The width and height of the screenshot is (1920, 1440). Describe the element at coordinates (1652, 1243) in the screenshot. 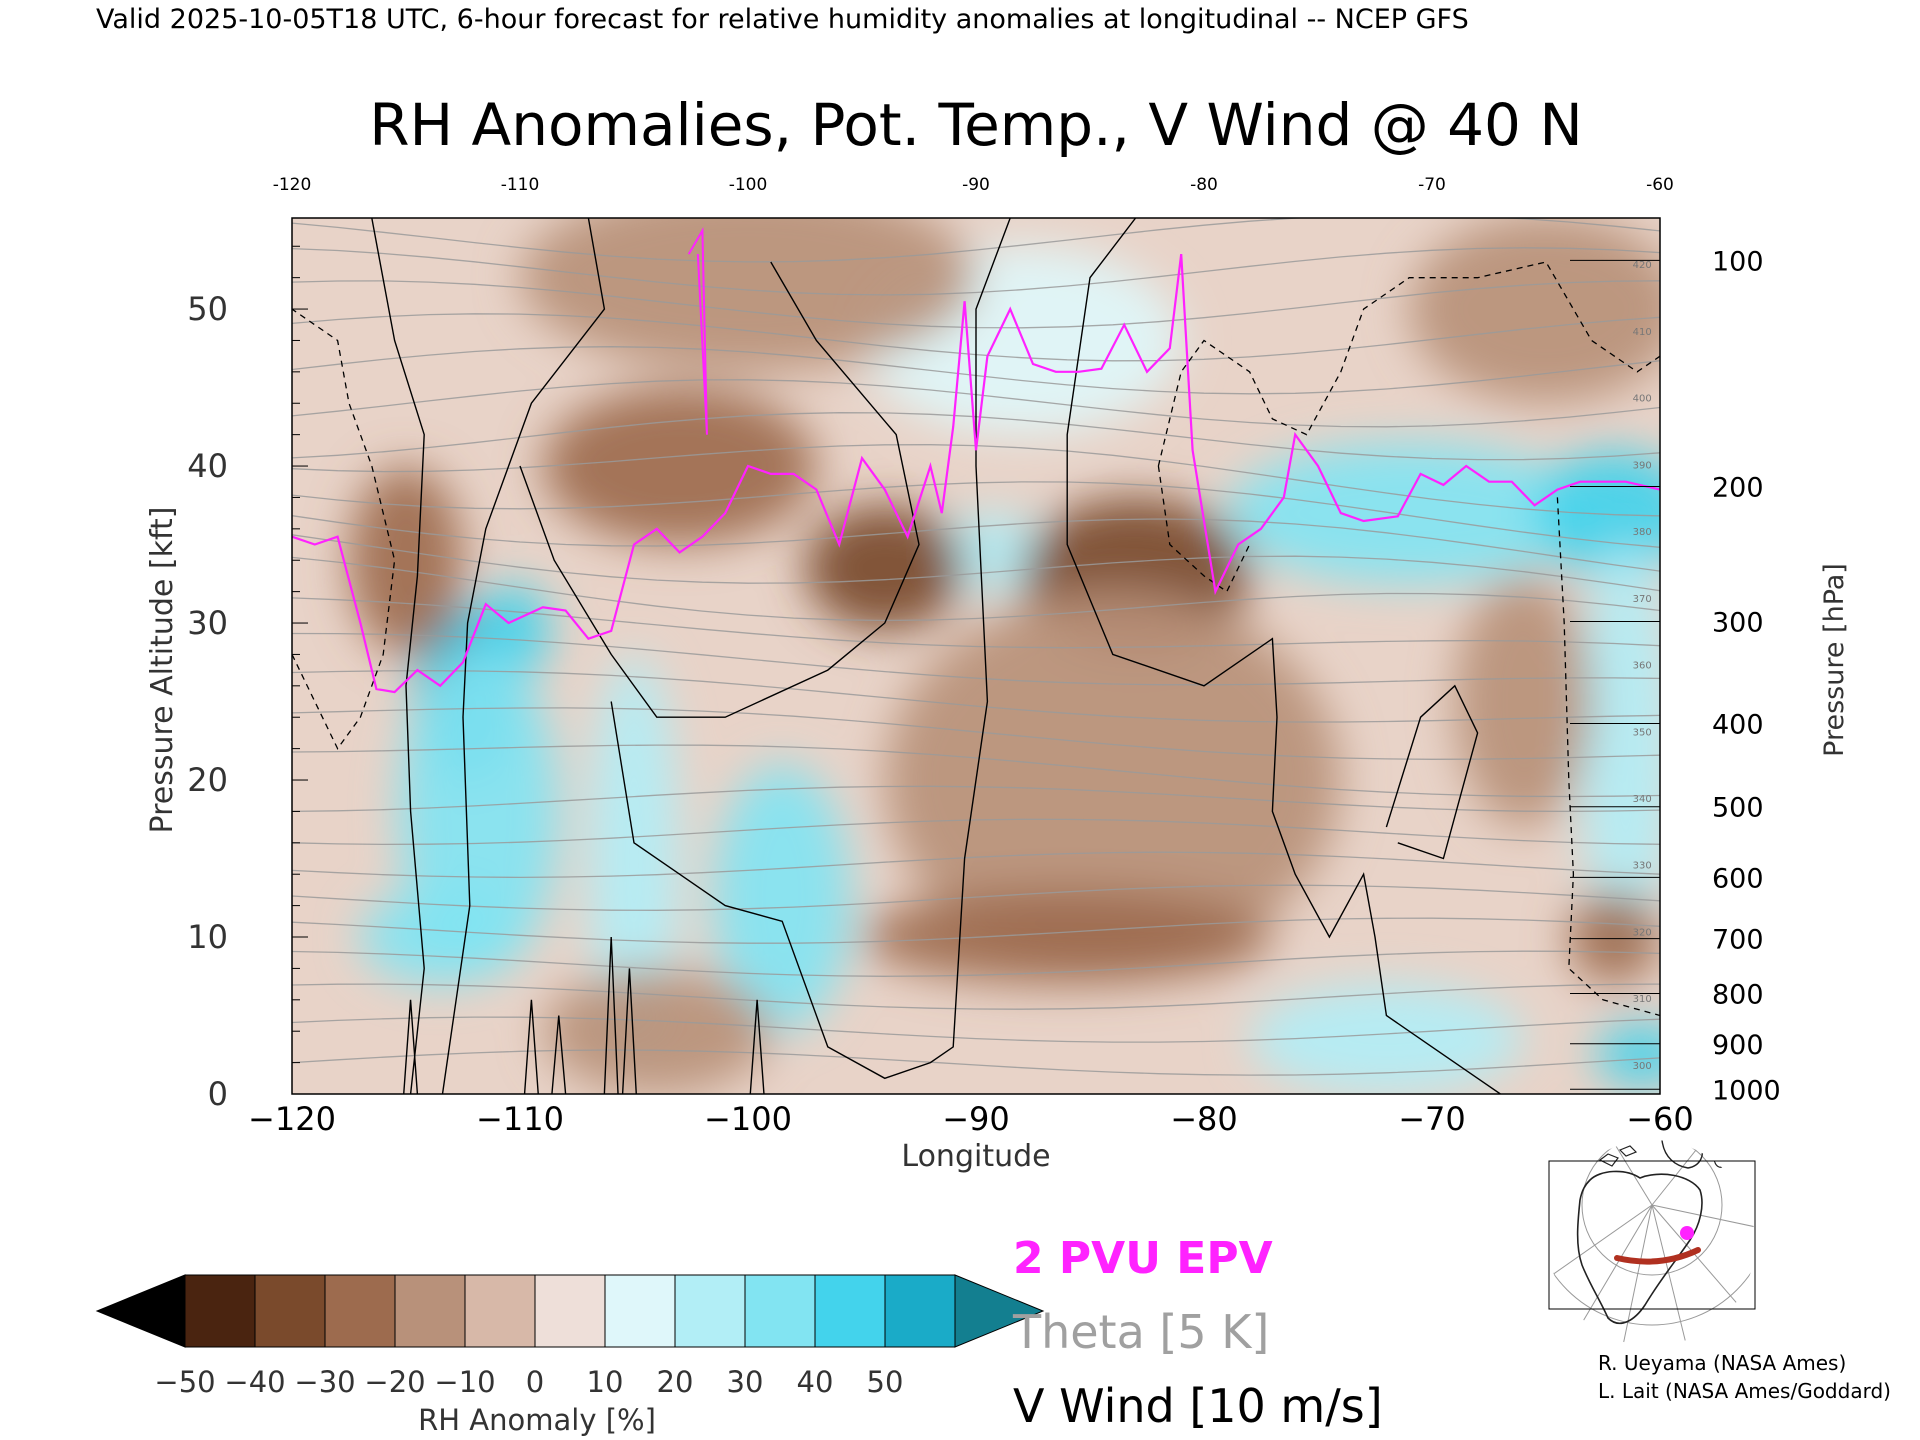

I see `inset-map` at that location.